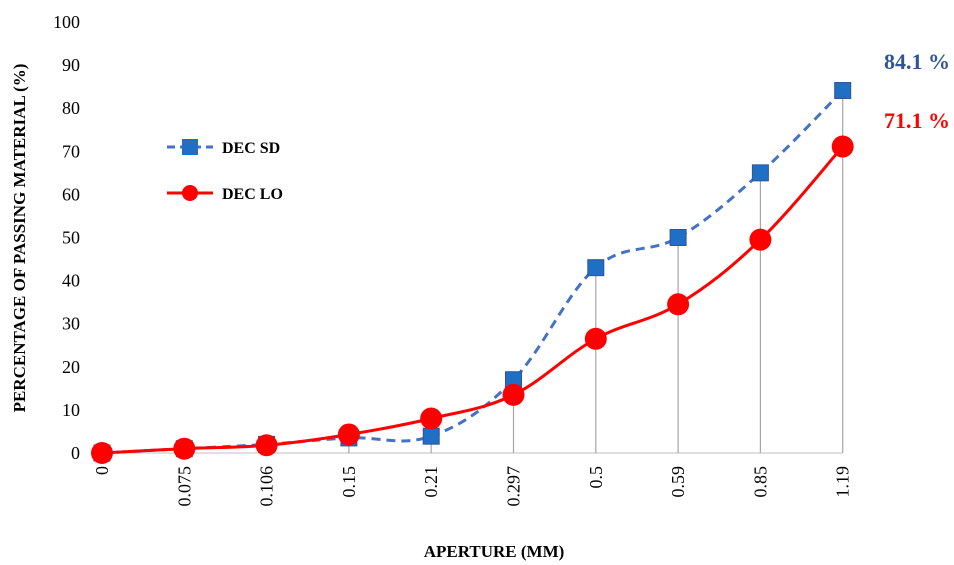 The width and height of the screenshot is (954, 565). What do you see at coordinates (678, 482) in the screenshot?
I see `x-tick-label: 0.59` at bounding box center [678, 482].